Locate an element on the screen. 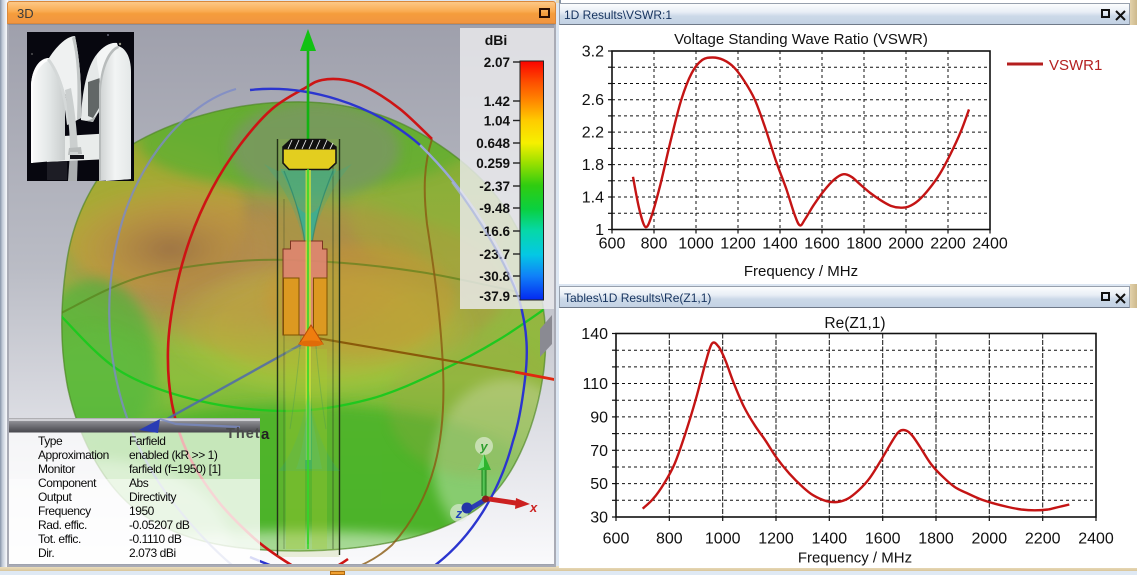  svg-text: Output is located at coordinates (55, 497).